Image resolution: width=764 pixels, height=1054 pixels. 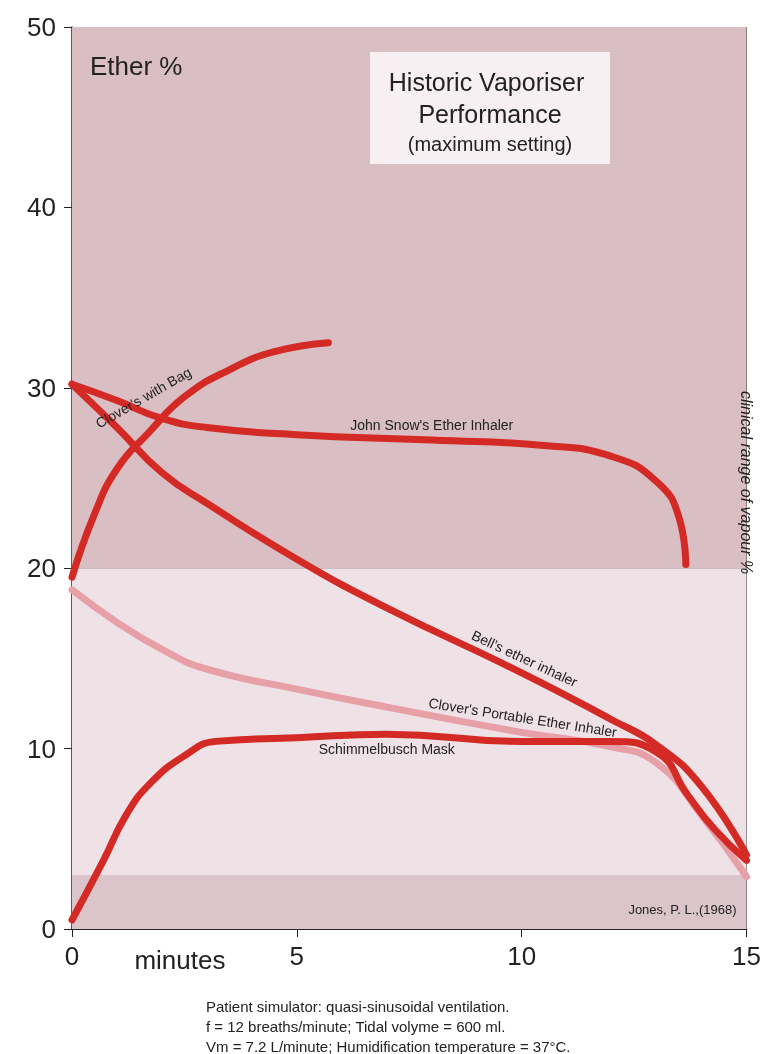 What do you see at coordinates (387, 749) in the screenshot?
I see `series-label: Schimmelbusch Mask` at bounding box center [387, 749].